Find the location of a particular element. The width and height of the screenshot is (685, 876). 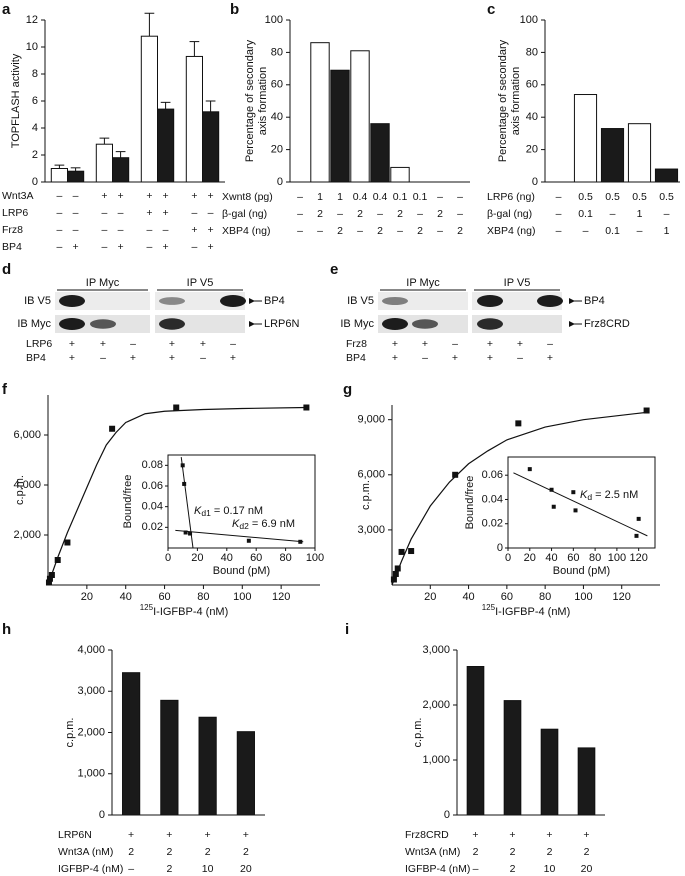

condition-value: 0.4 is located at coordinates (380, 197).